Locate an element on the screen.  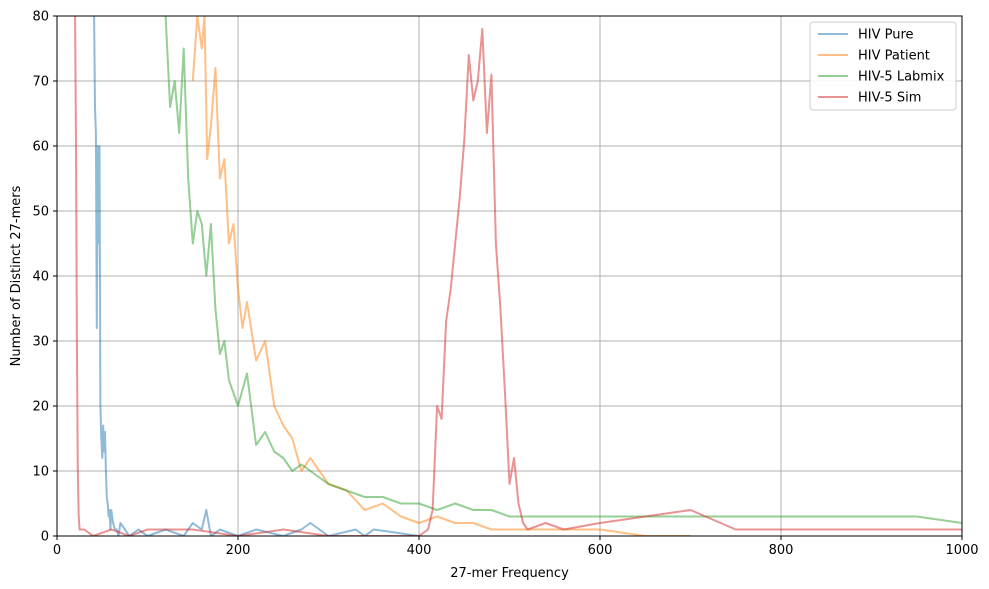
x-tick-label: 400 is located at coordinates (419, 550).